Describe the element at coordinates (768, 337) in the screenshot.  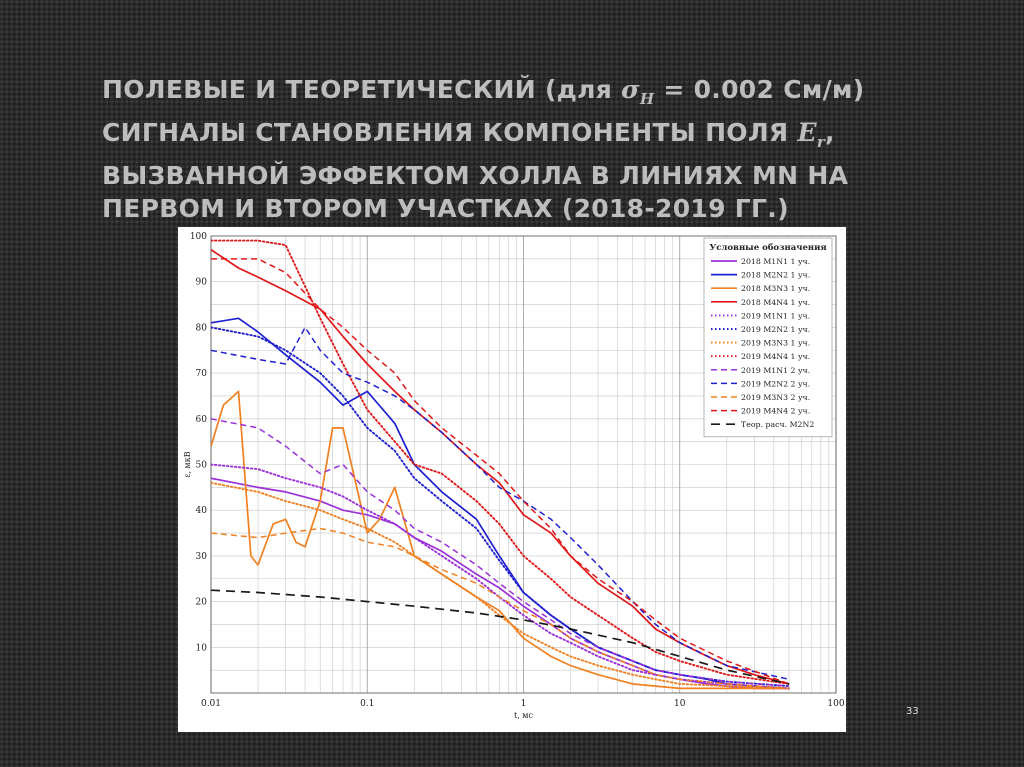
I see `legend-box` at that location.